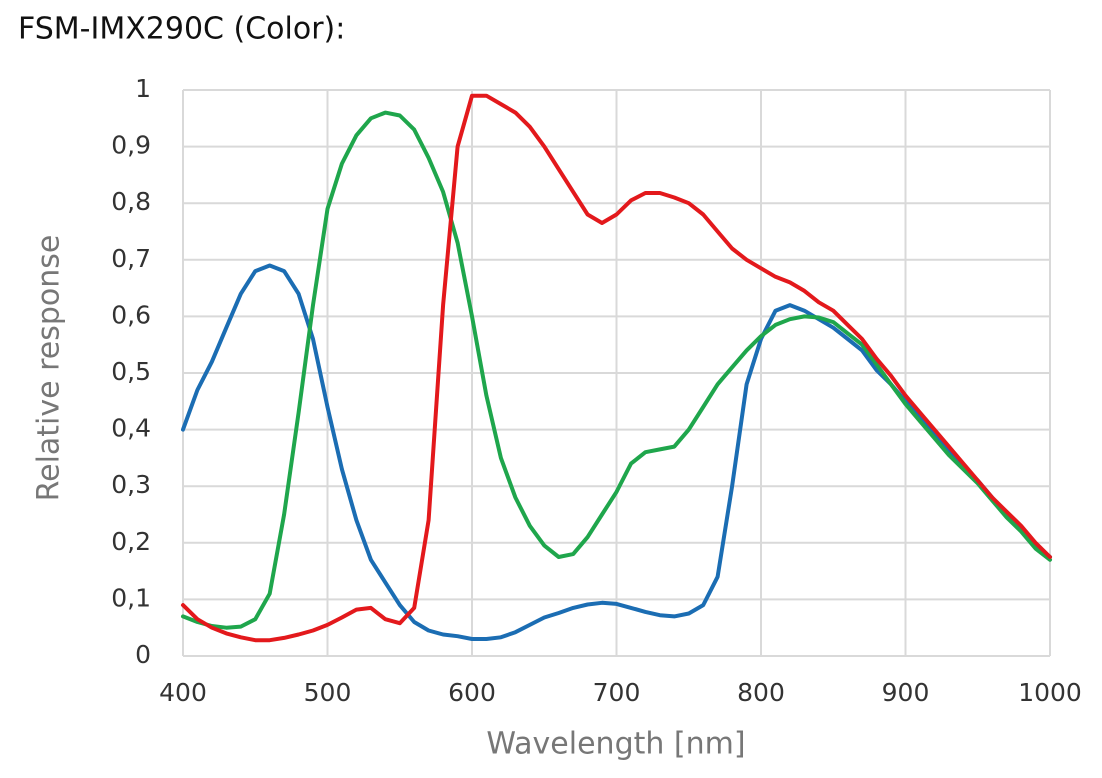  I want to click on y-axis-title: Relative response, so click(49, 368).